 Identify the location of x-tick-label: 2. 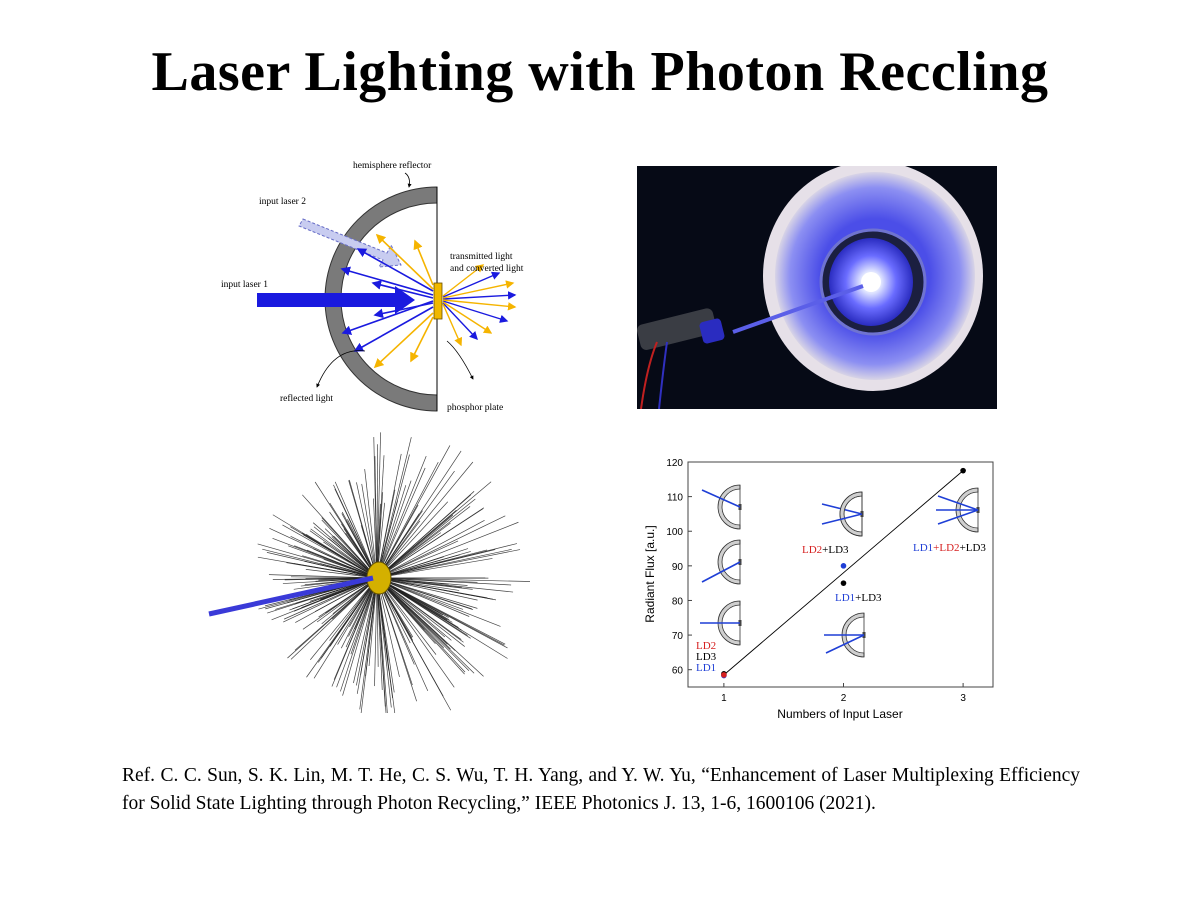
(844, 698).